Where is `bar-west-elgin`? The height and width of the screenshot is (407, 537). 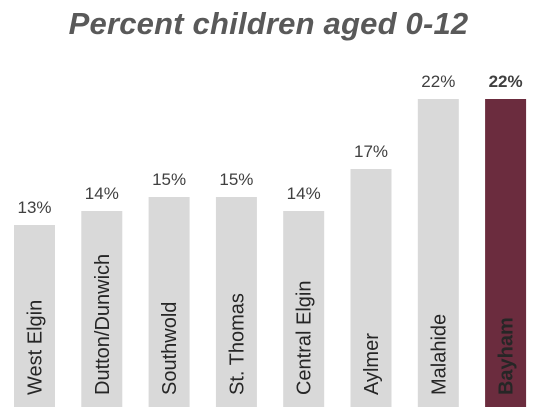 bar-west-elgin is located at coordinates (34, 316).